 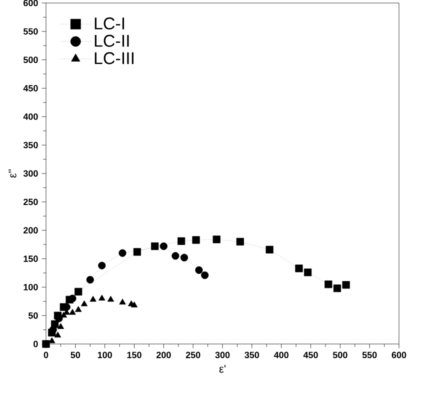 What do you see at coordinates (399, 355) in the screenshot?
I see `x-tick-label: 600` at bounding box center [399, 355].